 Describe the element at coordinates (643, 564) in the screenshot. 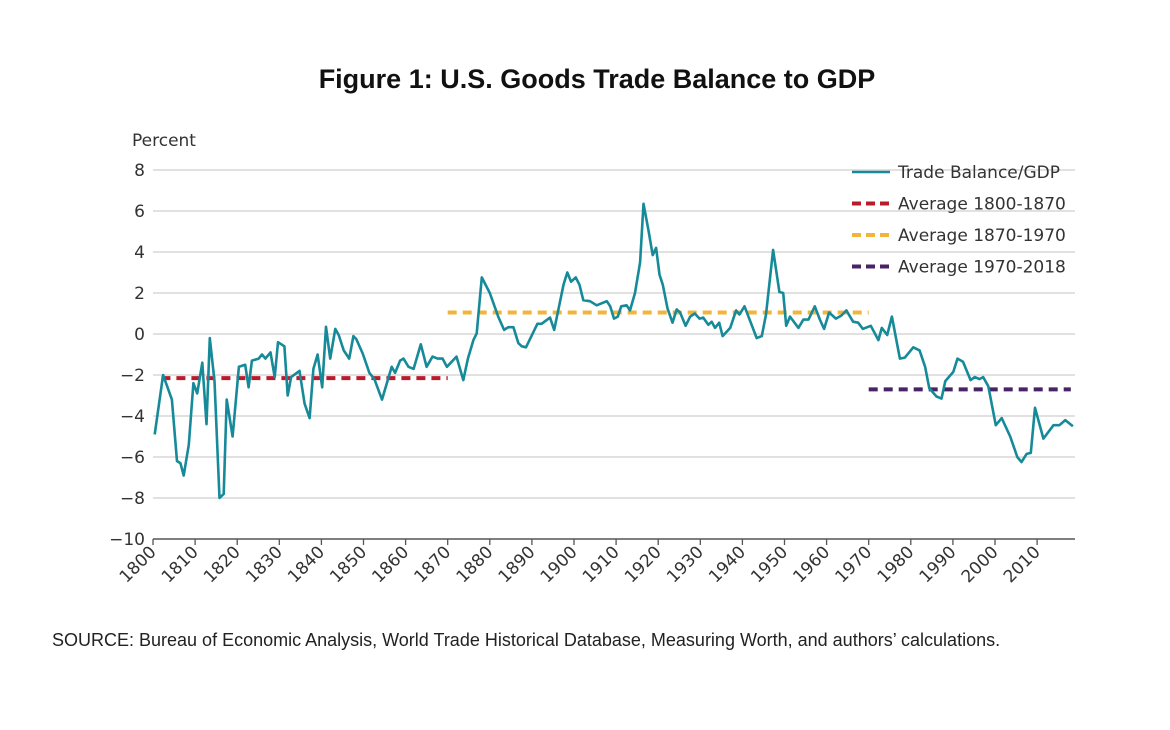

I see `x-tick-label: 1920` at that location.